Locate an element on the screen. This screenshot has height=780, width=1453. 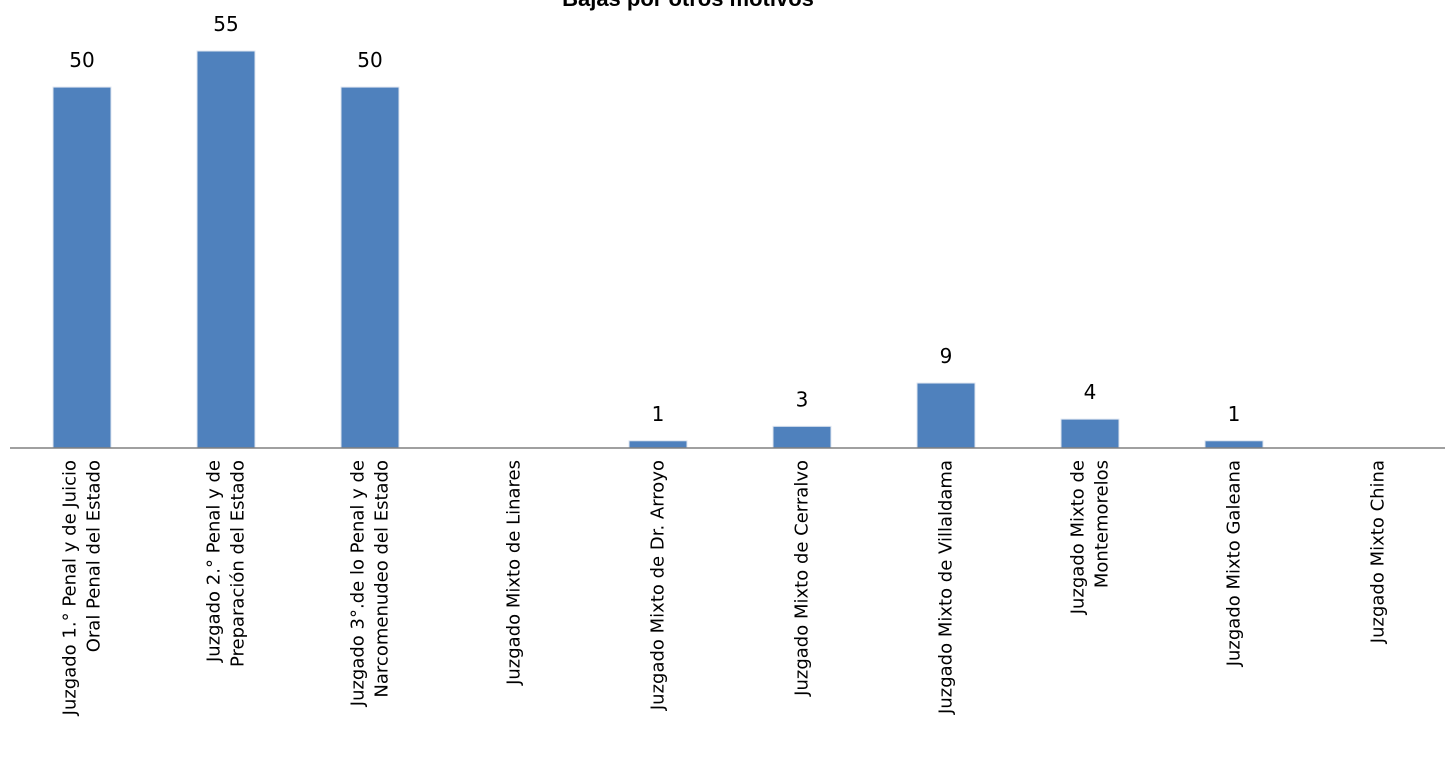
data-label-3: 50 is located at coordinates (369, 60).